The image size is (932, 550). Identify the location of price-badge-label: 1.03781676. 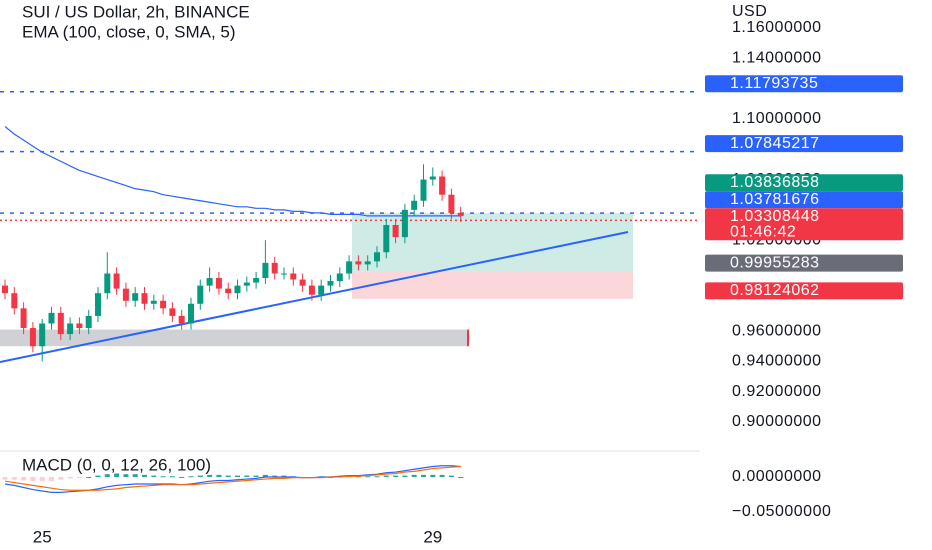
(775, 199).